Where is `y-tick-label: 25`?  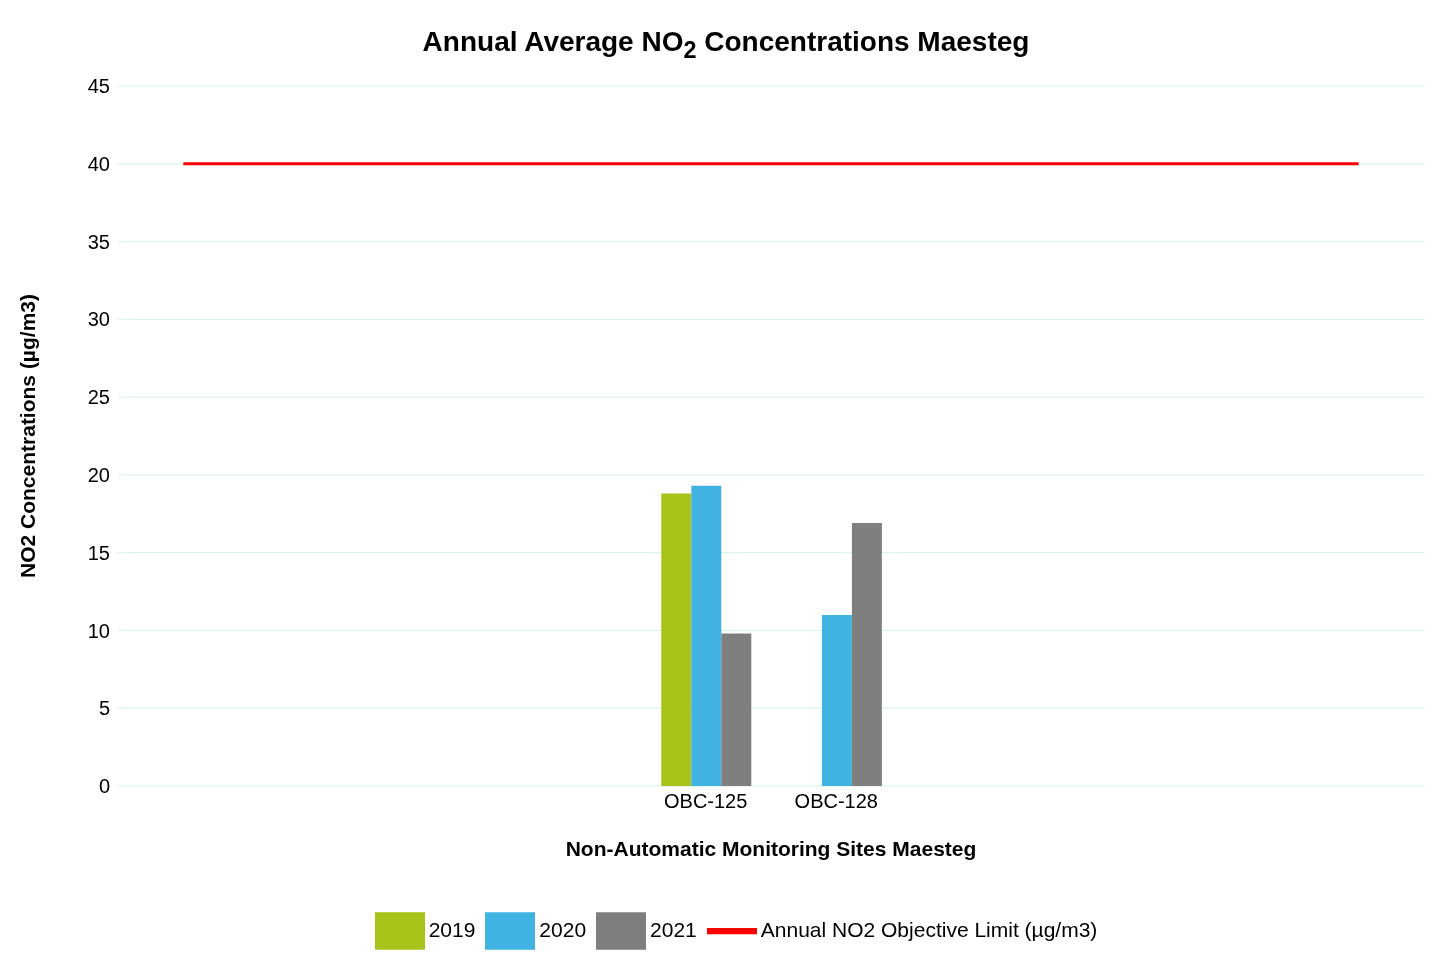 y-tick-label: 25 is located at coordinates (98, 397).